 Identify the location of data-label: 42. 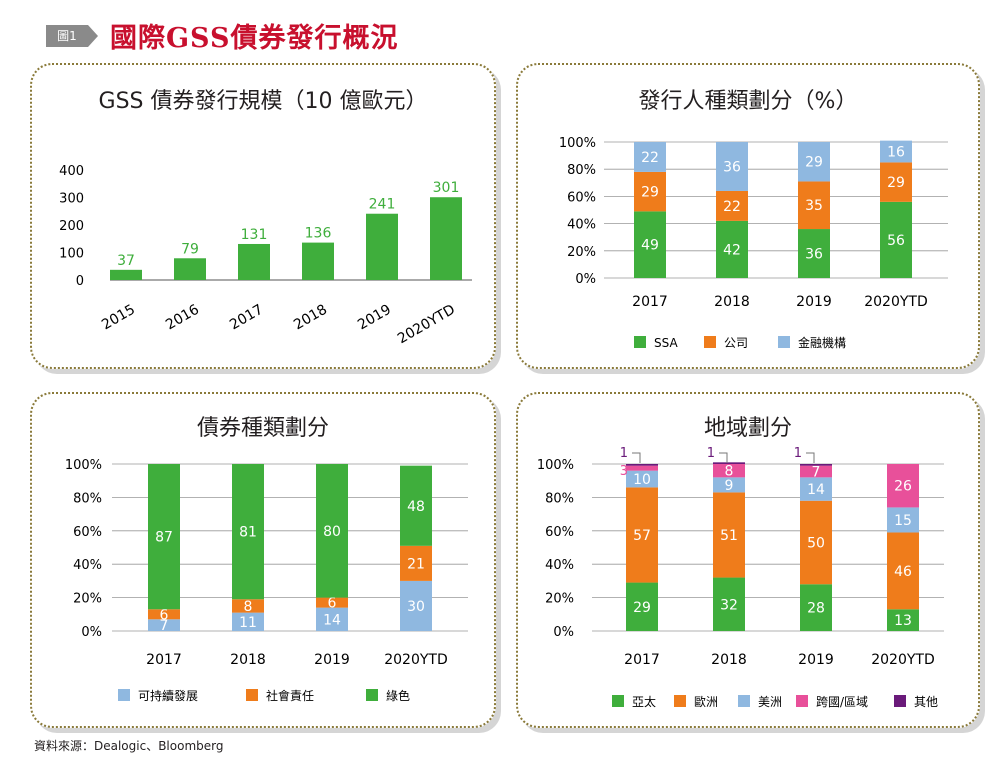
(732, 250).